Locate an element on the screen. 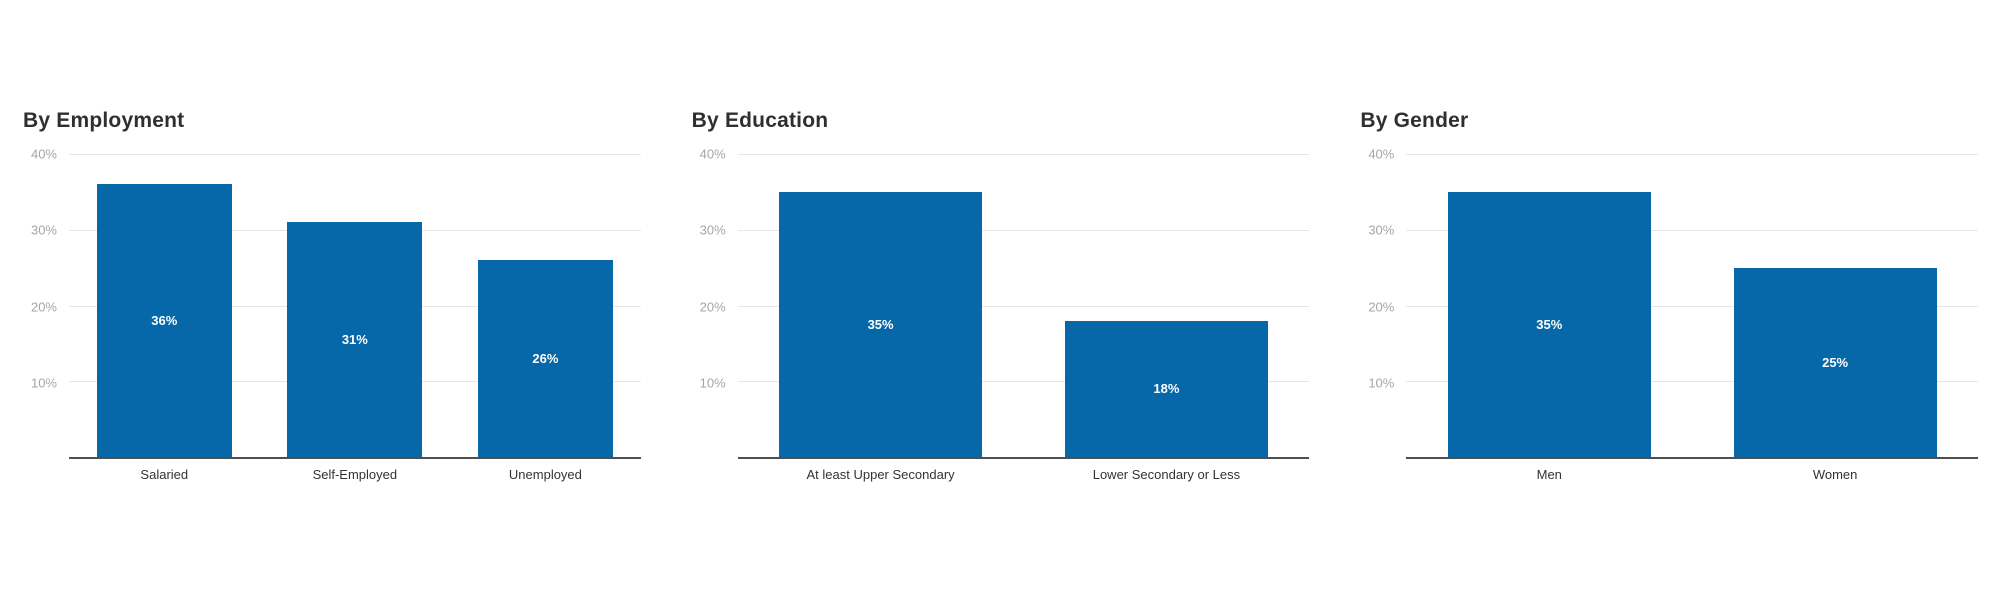 This screenshot has height=600, width=2000. bar-unemployed: 26% is located at coordinates (545, 358).